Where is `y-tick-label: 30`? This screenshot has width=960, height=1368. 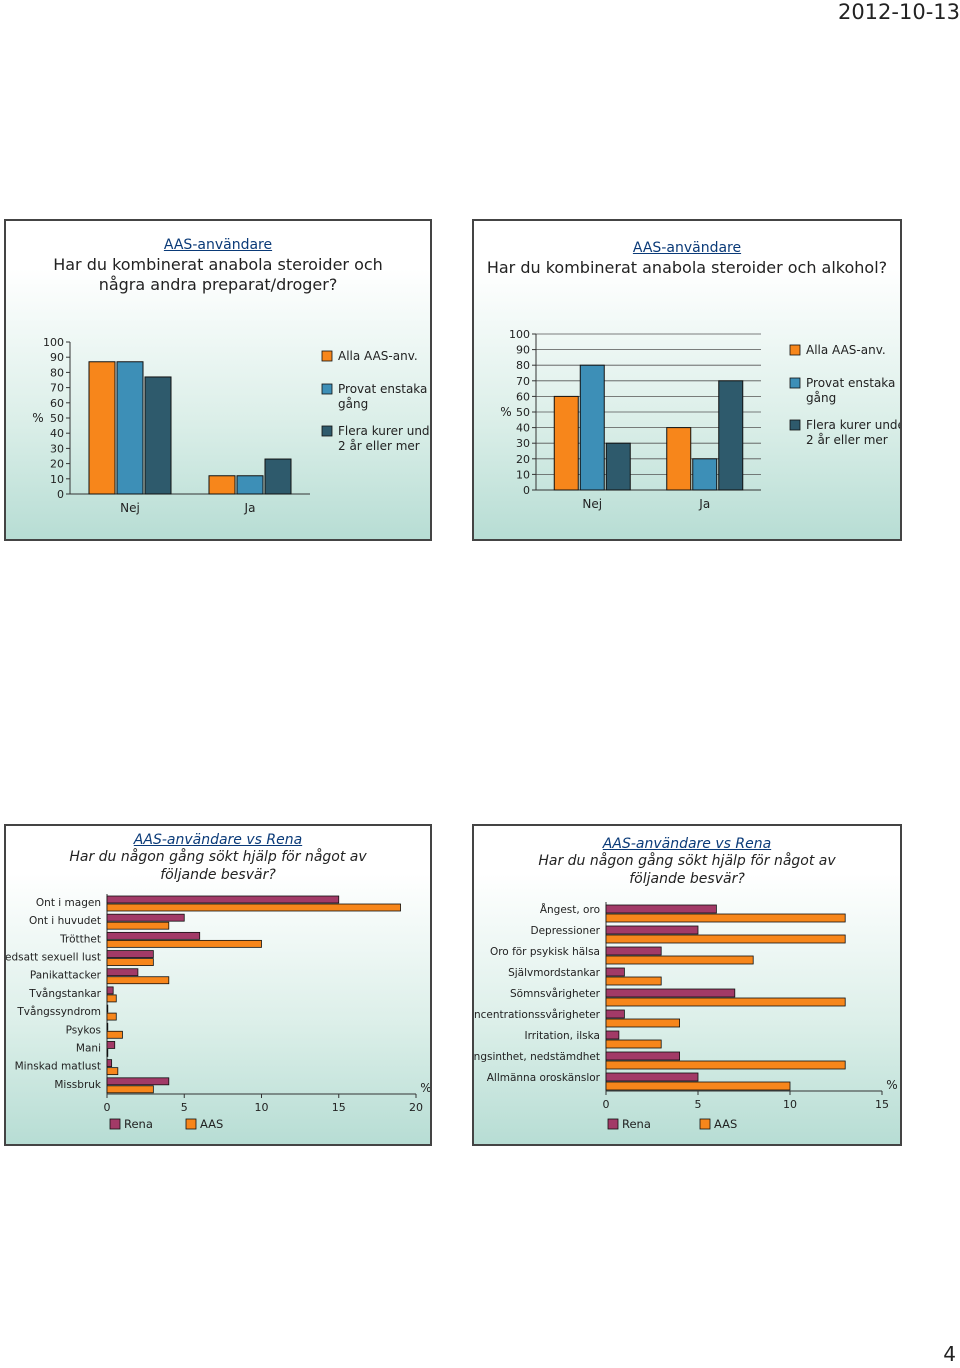
y-tick-label: 30 is located at coordinates (523, 443).